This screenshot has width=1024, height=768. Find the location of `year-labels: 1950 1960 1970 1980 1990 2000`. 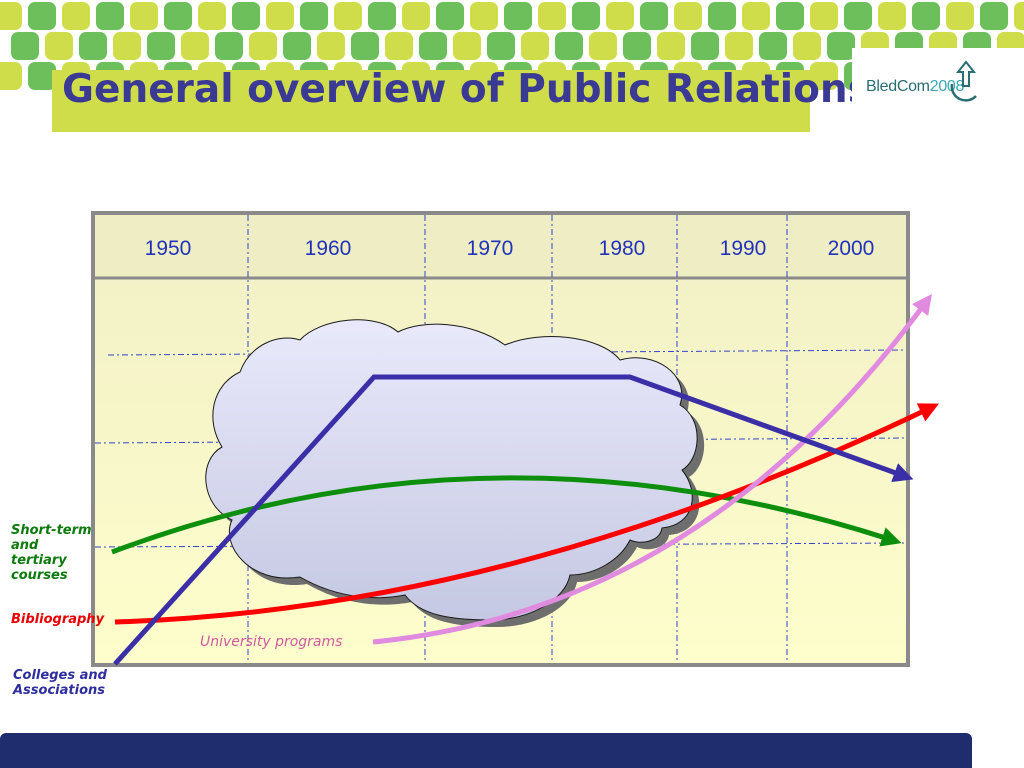

year-labels: 1950 1960 1970 1980 1990 2000 is located at coordinates (510, 248).